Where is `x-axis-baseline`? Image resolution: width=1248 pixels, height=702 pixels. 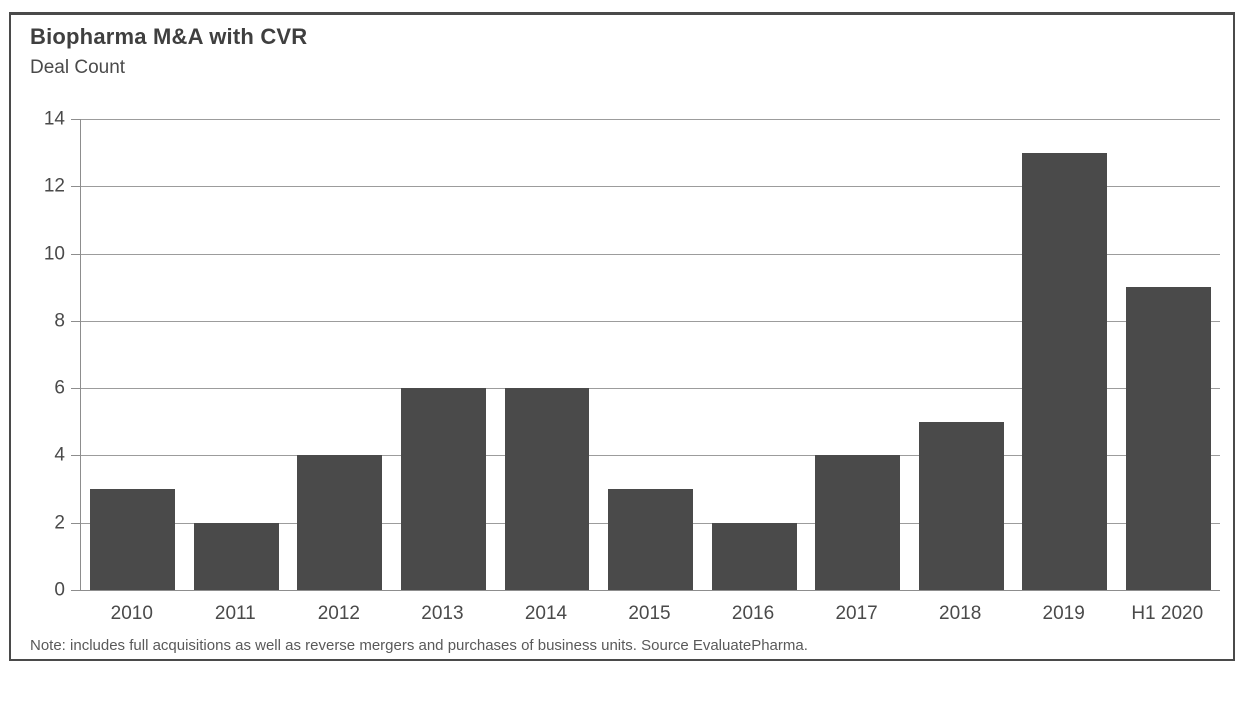
x-axis-baseline is located at coordinates (650, 590).